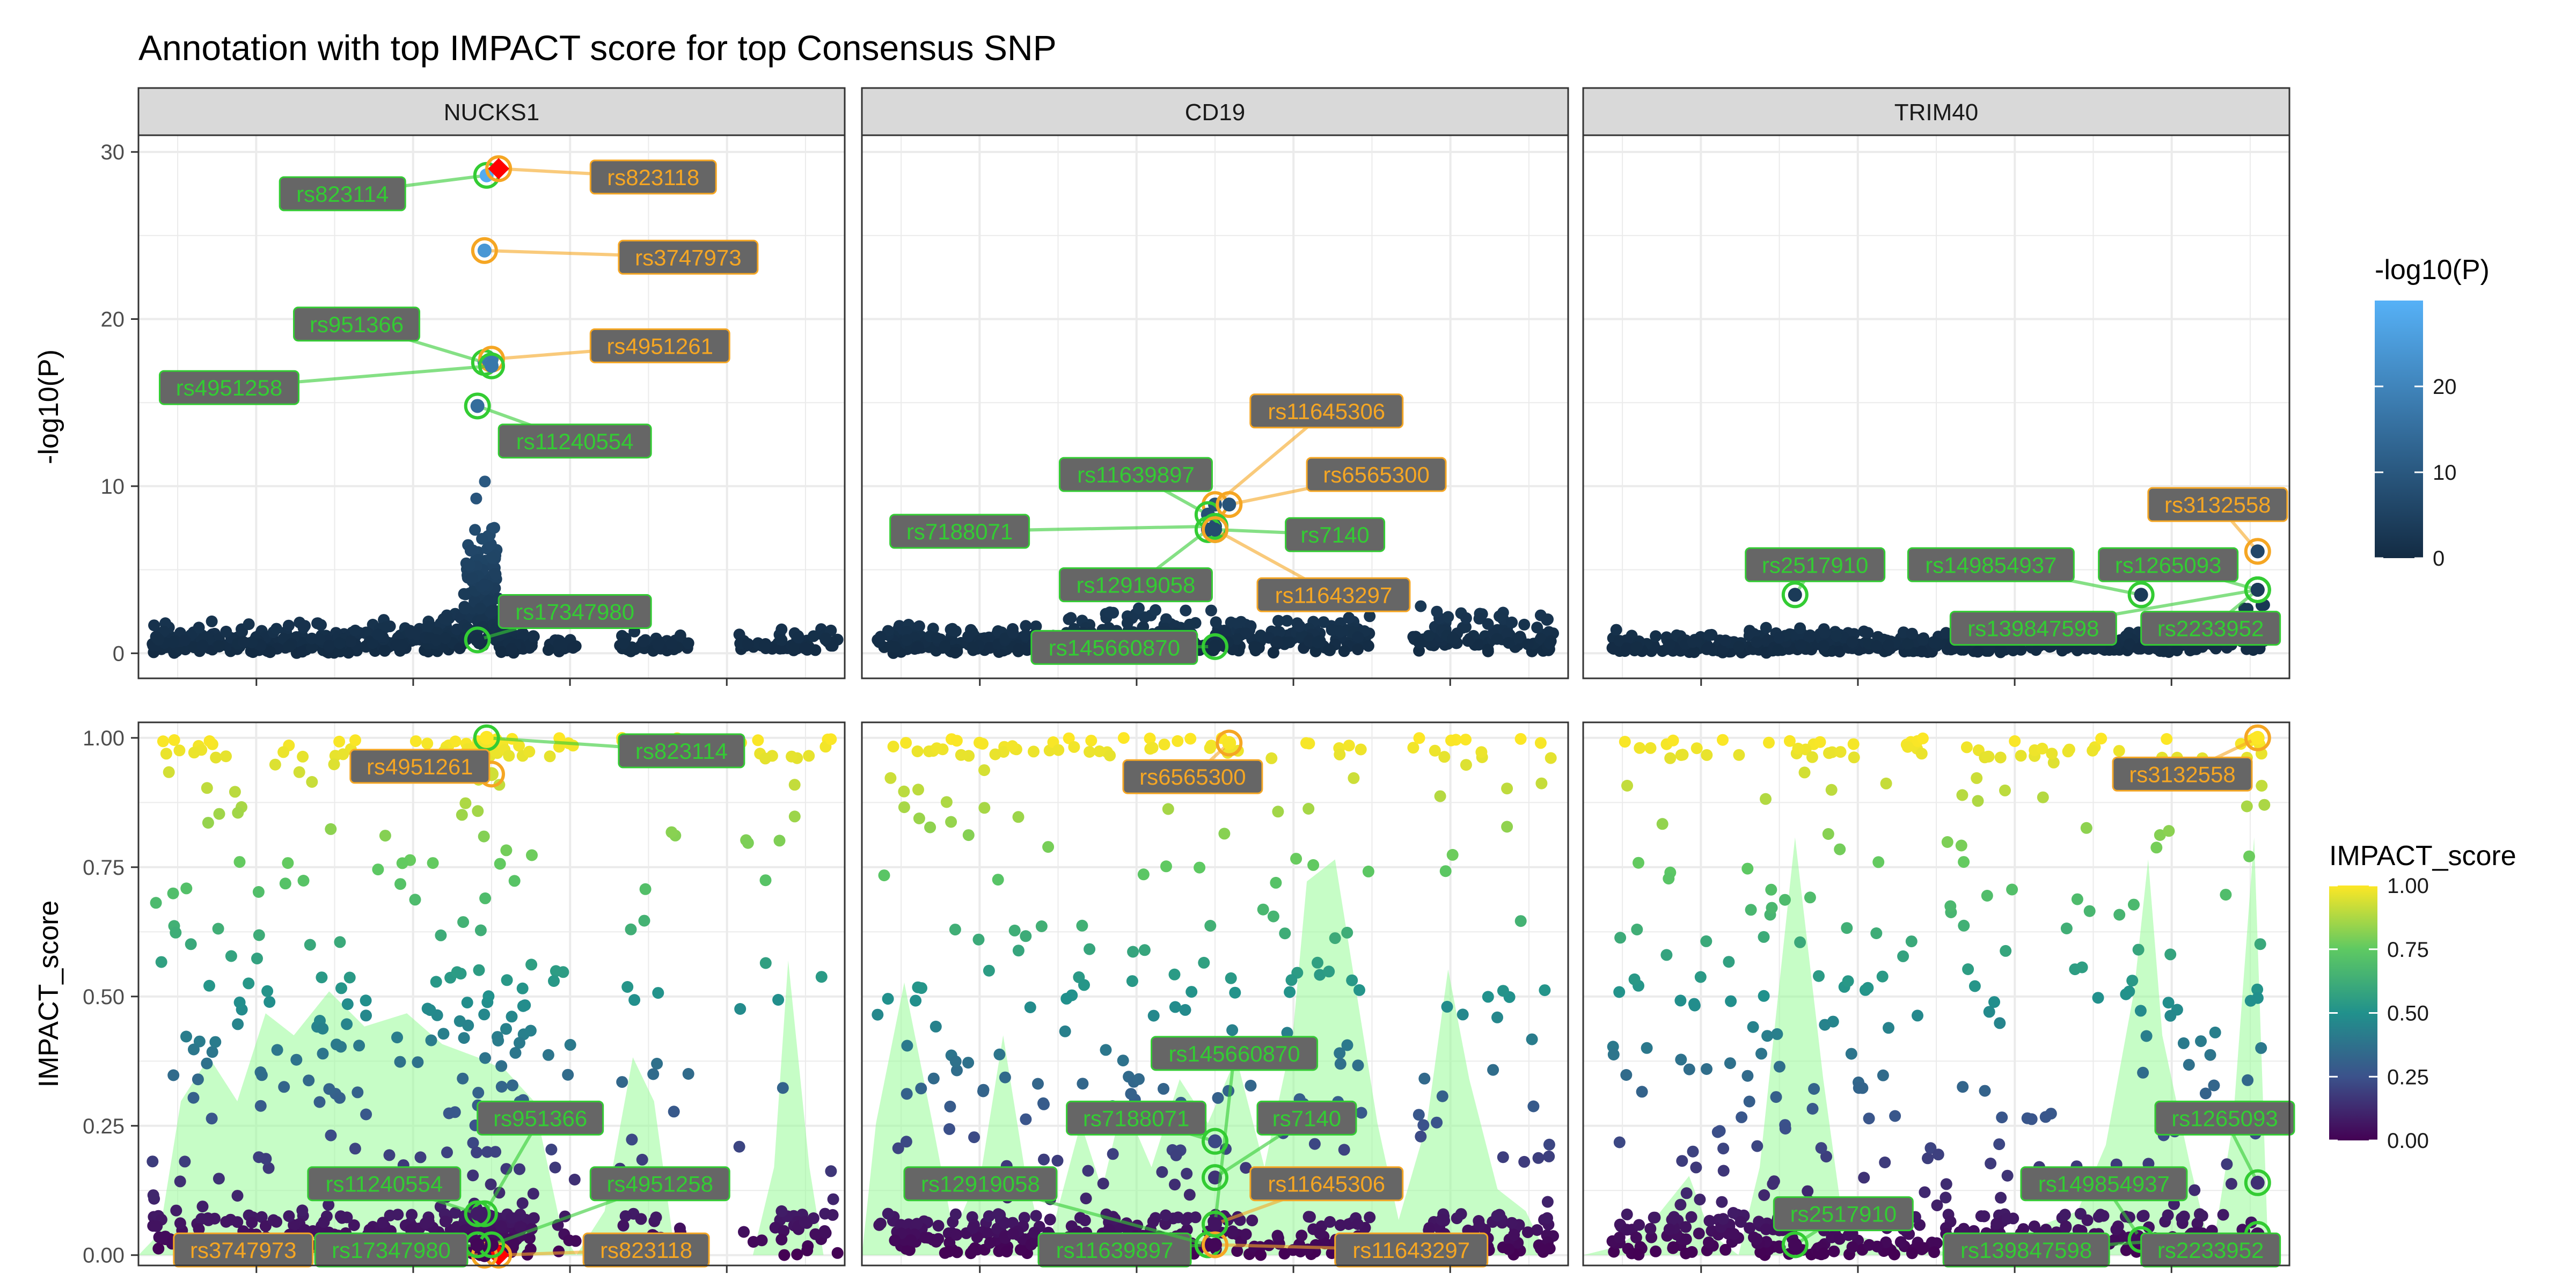 The image size is (2576, 1288). Describe the element at coordinates (2408, 1141) in the screenshot. I see `legend-tick-label: 0.00` at that location.